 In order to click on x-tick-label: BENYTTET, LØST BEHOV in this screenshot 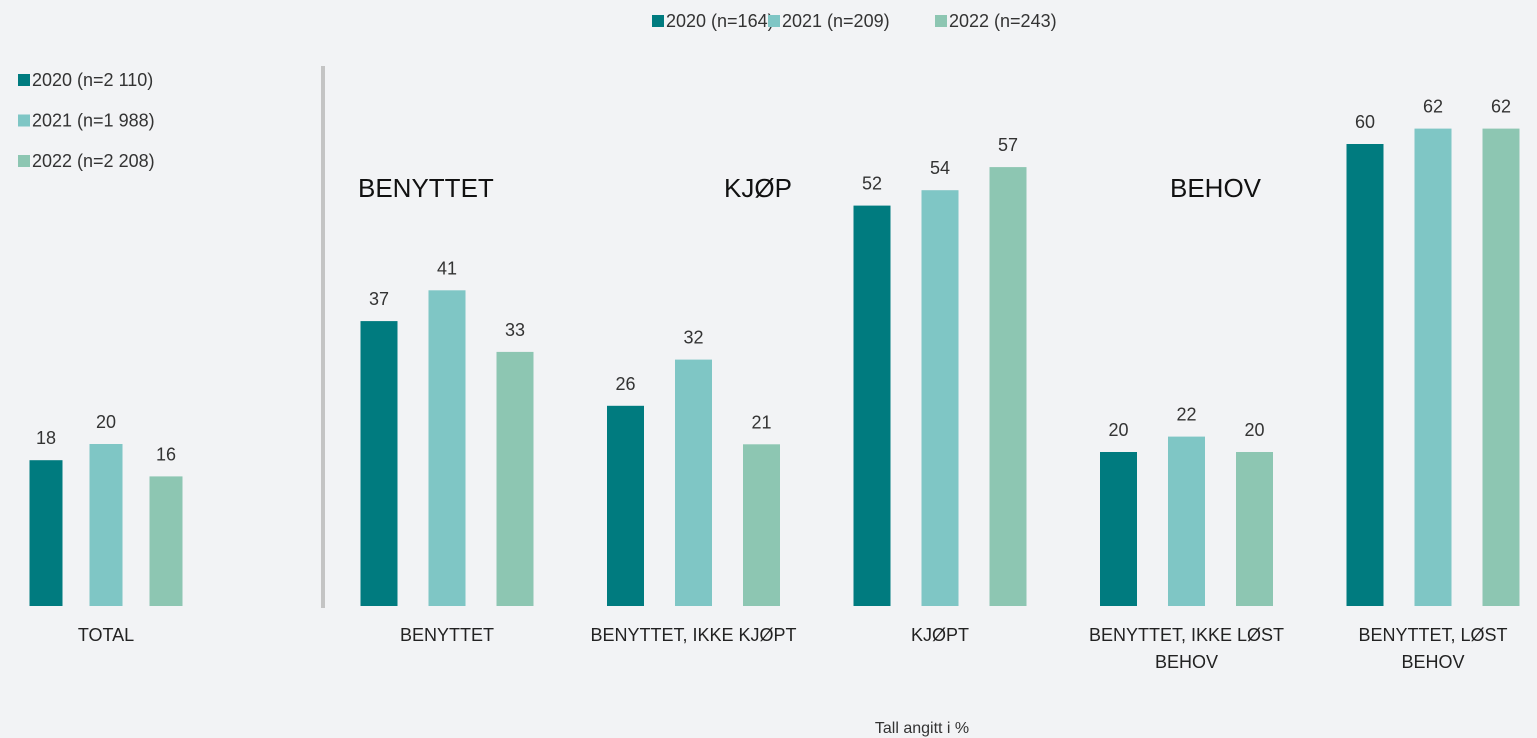, I will do `click(1433, 648)`.